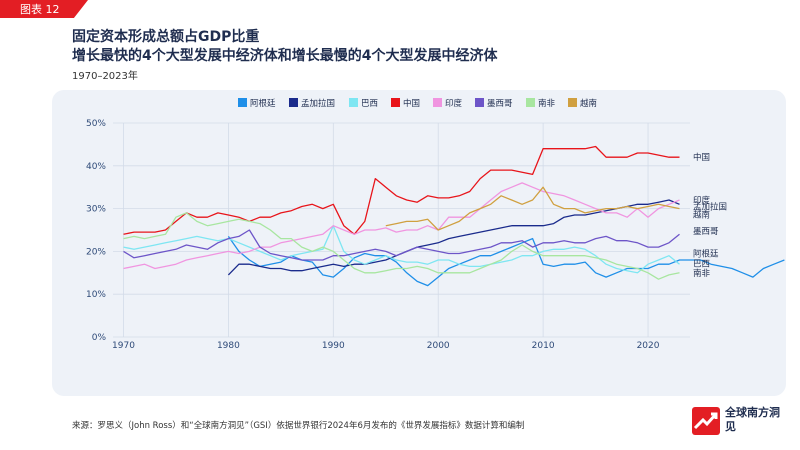  I want to click on x-tick-label: 1980, so click(228, 346).